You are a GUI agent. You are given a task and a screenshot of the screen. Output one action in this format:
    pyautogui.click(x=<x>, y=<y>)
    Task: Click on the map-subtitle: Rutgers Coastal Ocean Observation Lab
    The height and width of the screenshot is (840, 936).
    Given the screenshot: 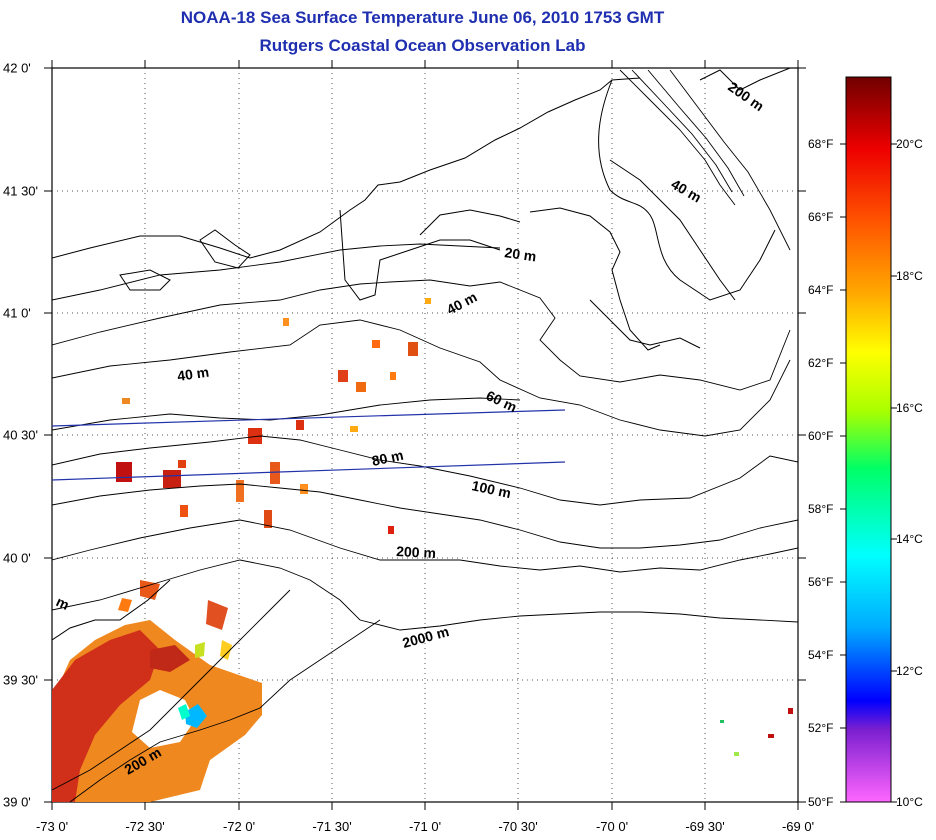 What is the action you would take?
    pyautogui.click(x=422, y=45)
    